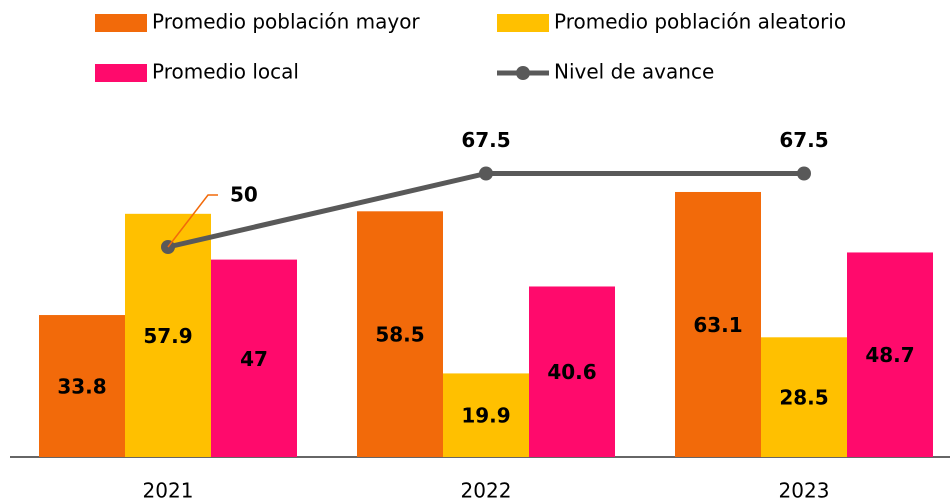  I want to click on data-label: 63.1, so click(717, 325).